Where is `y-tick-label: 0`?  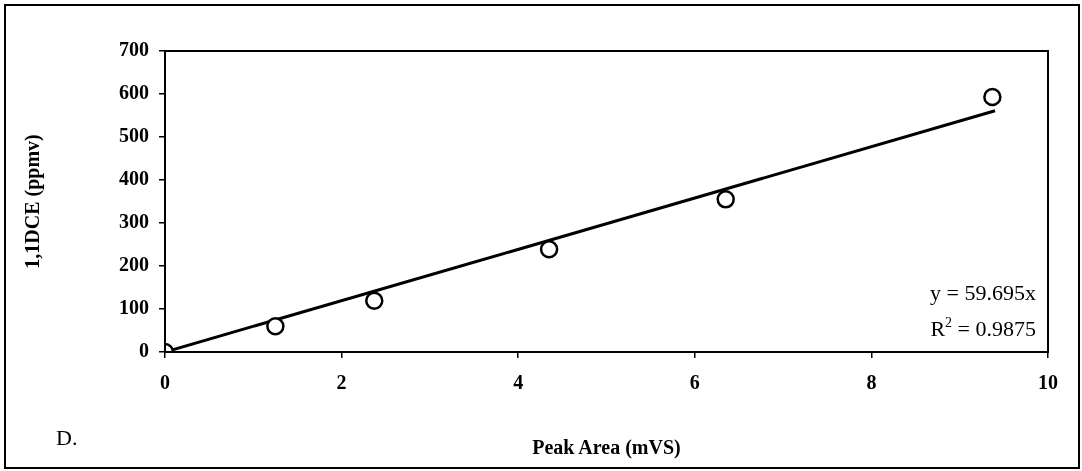
y-tick-label: 0 is located at coordinates (144, 350).